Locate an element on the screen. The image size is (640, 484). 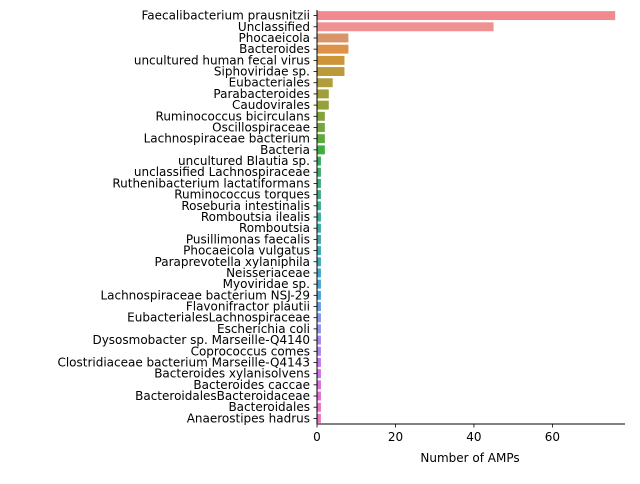
y-tick-label: Flavonifractor plautii is located at coordinates (248, 307).